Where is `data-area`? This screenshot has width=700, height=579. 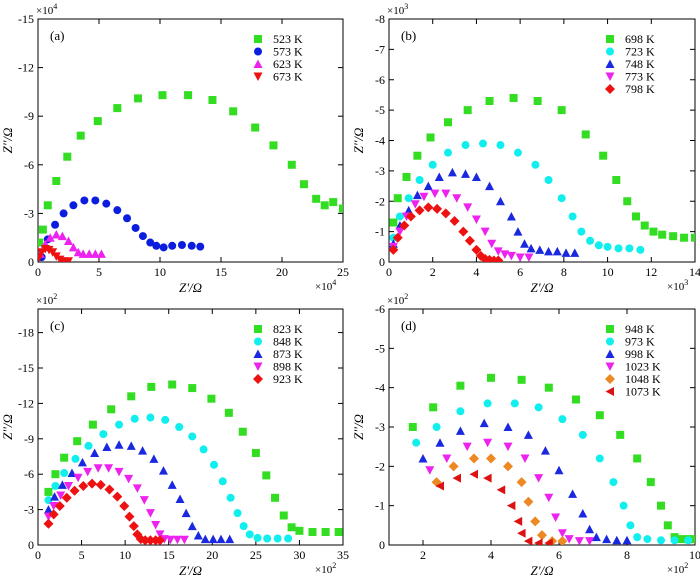
data-area is located at coordinates (542, 177).